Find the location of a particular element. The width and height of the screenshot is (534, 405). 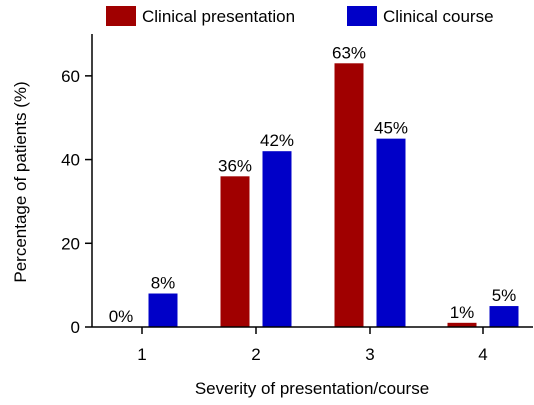

y-tick-label-0: 0 is located at coordinates (75, 327).